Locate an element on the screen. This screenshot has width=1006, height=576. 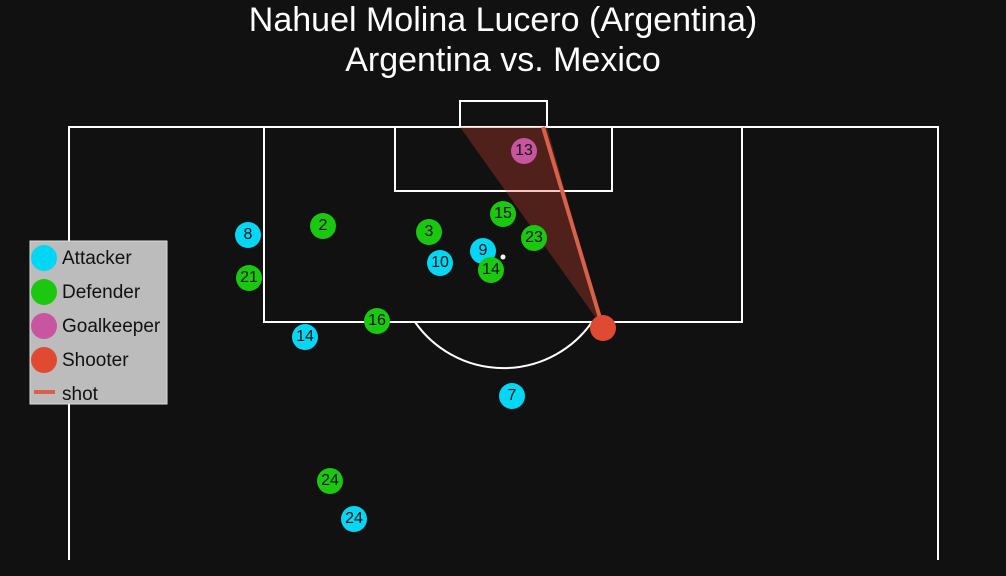
player-number: 7 is located at coordinates (512, 395).